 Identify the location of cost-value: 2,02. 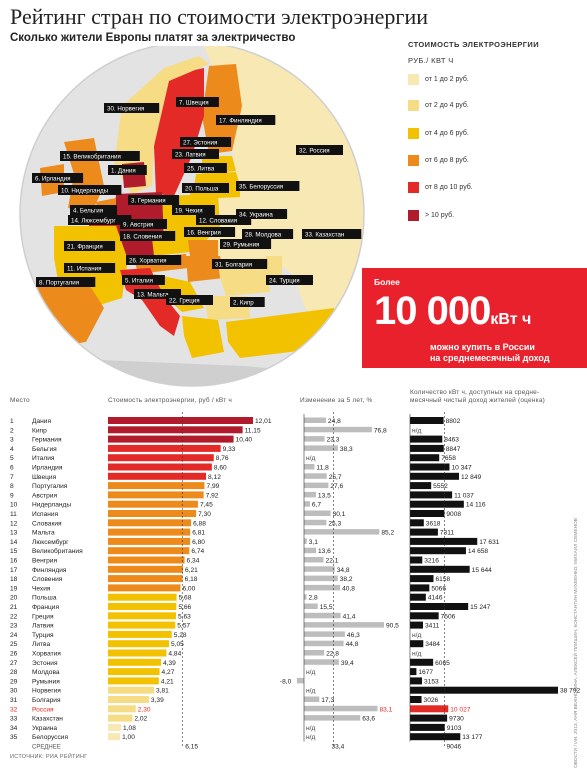
(140, 719).